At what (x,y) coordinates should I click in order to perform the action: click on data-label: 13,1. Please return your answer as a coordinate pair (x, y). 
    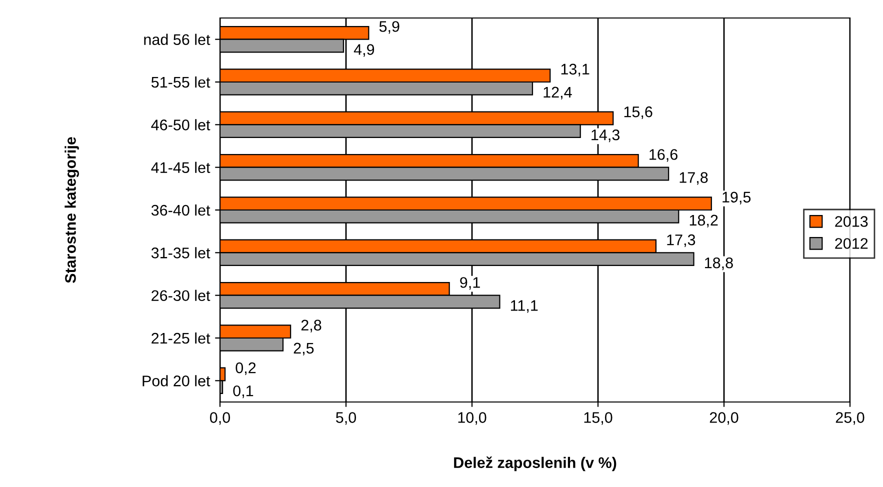
    Looking at the image, I should click on (575, 70).